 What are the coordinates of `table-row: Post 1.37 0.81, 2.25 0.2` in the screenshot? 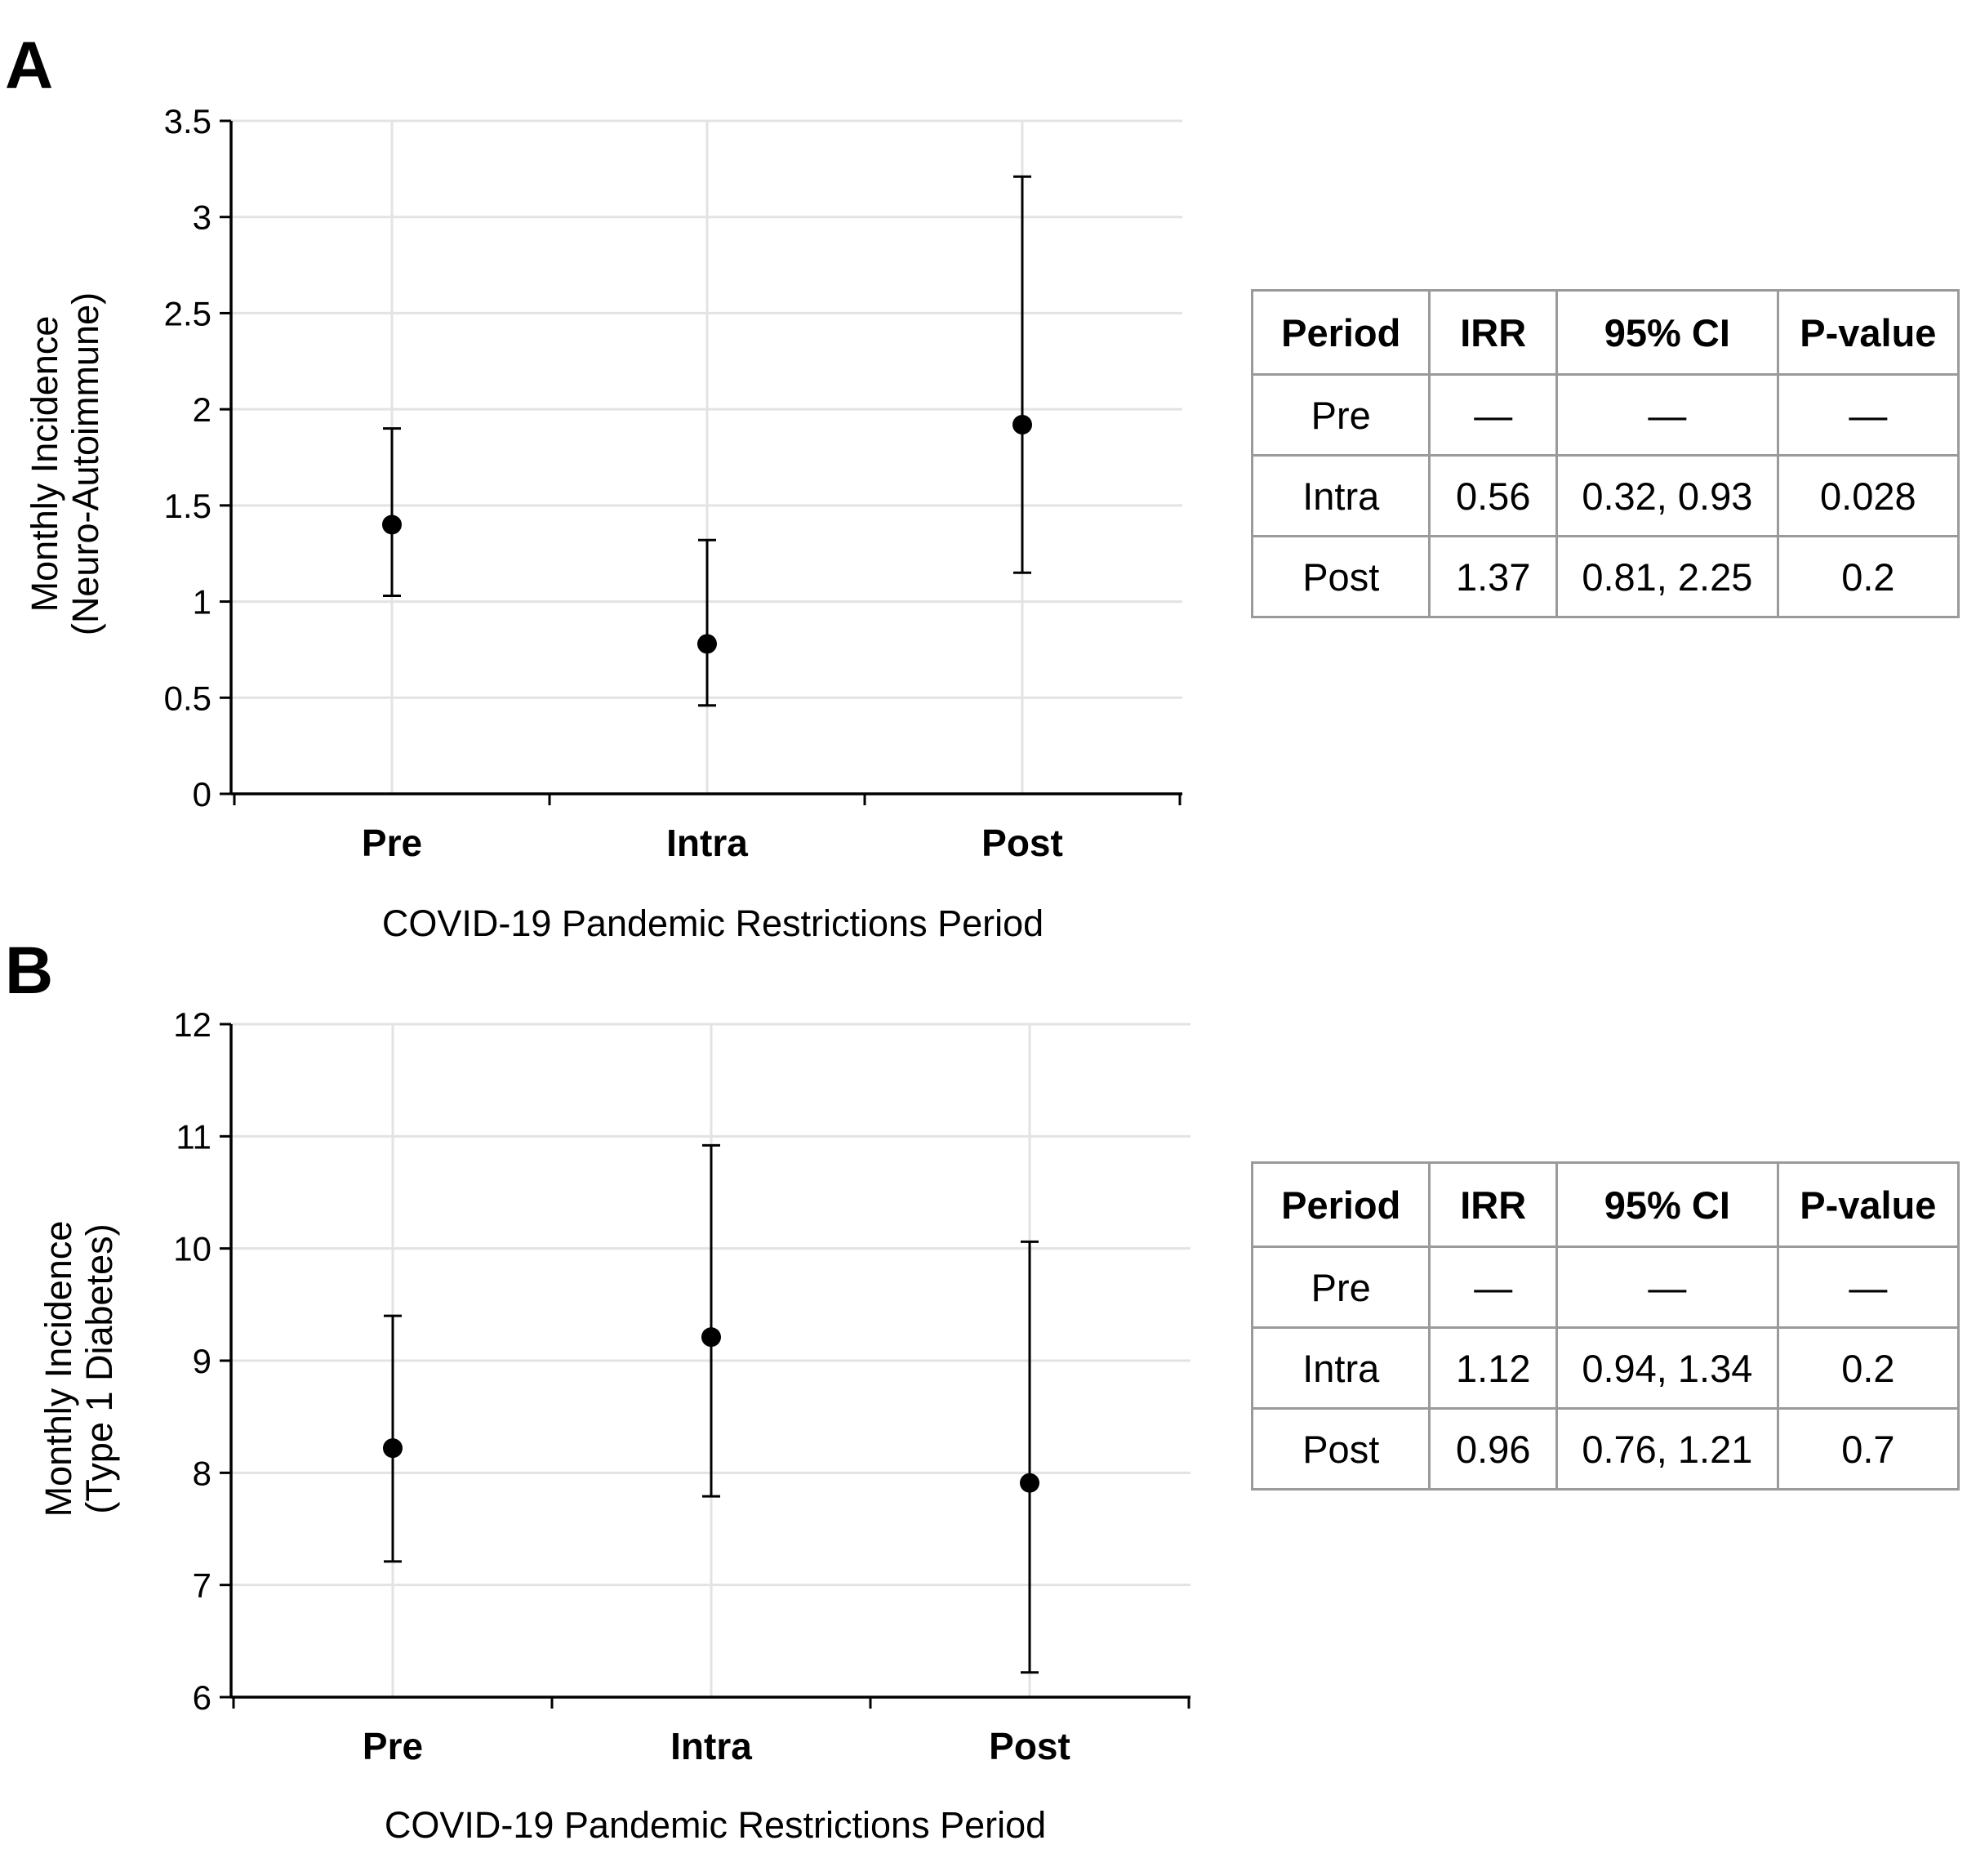 It's located at (1605, 576).